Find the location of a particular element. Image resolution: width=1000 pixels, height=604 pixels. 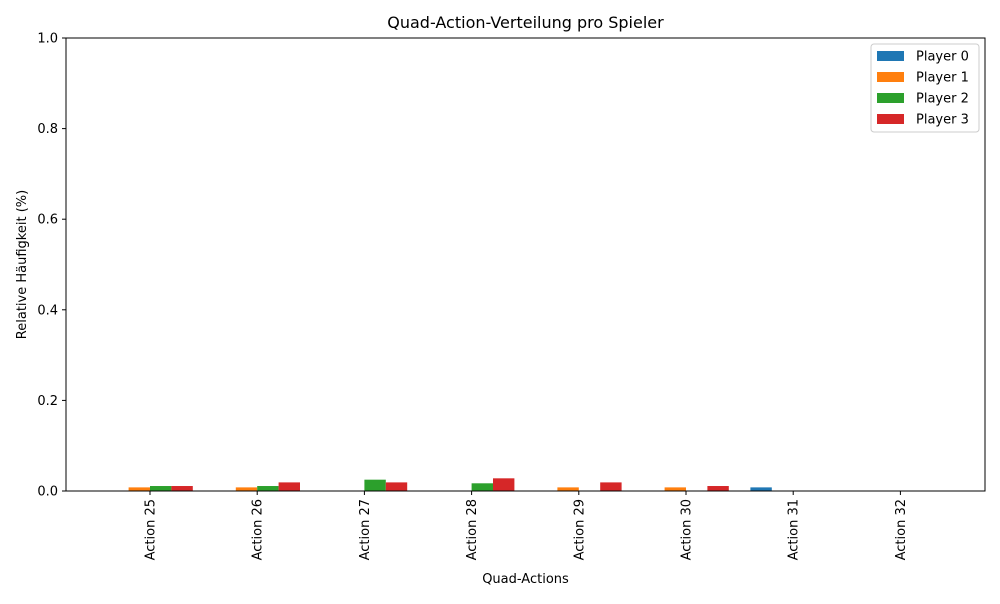

x-tick-label: Action 28 is located at coordinates (472, 529).